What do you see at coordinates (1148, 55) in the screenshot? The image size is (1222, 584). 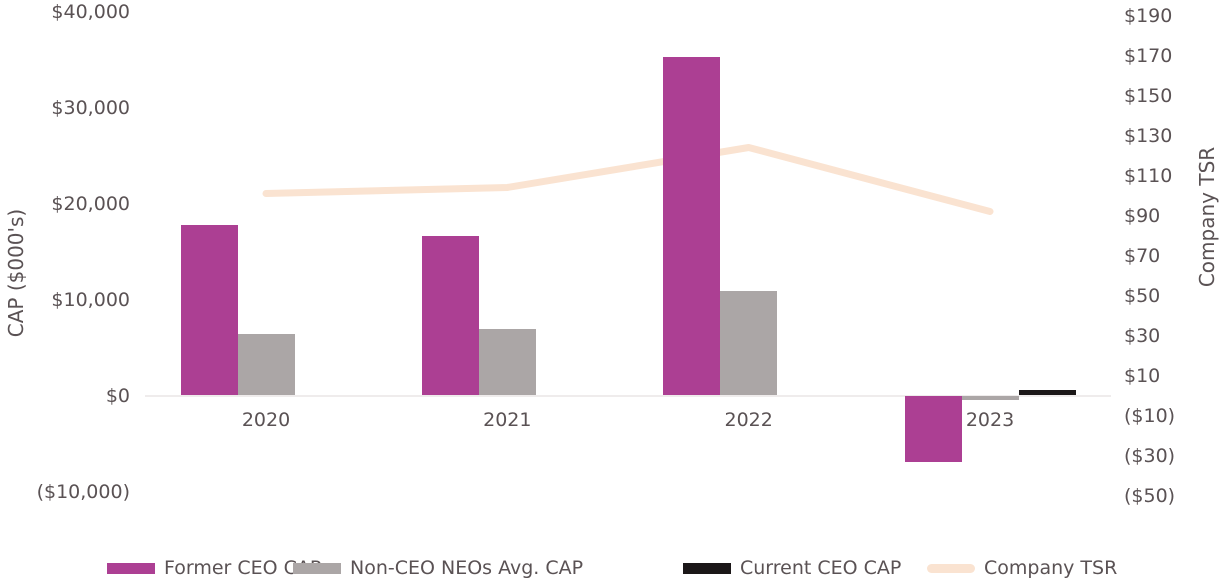 I see `right-axis-tick: $170` at bounding box center [1148, 55].